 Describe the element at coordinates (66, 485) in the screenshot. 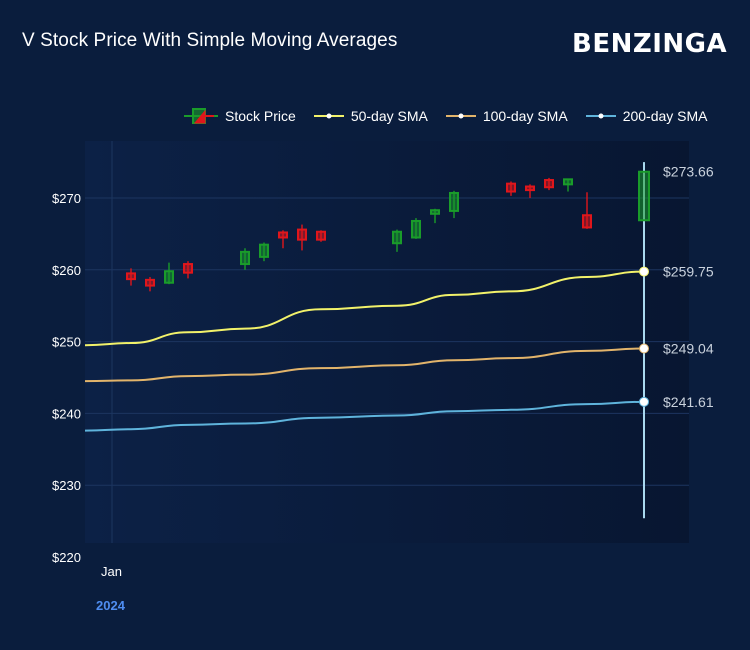

I see `y-tick-label: $230` at that location.